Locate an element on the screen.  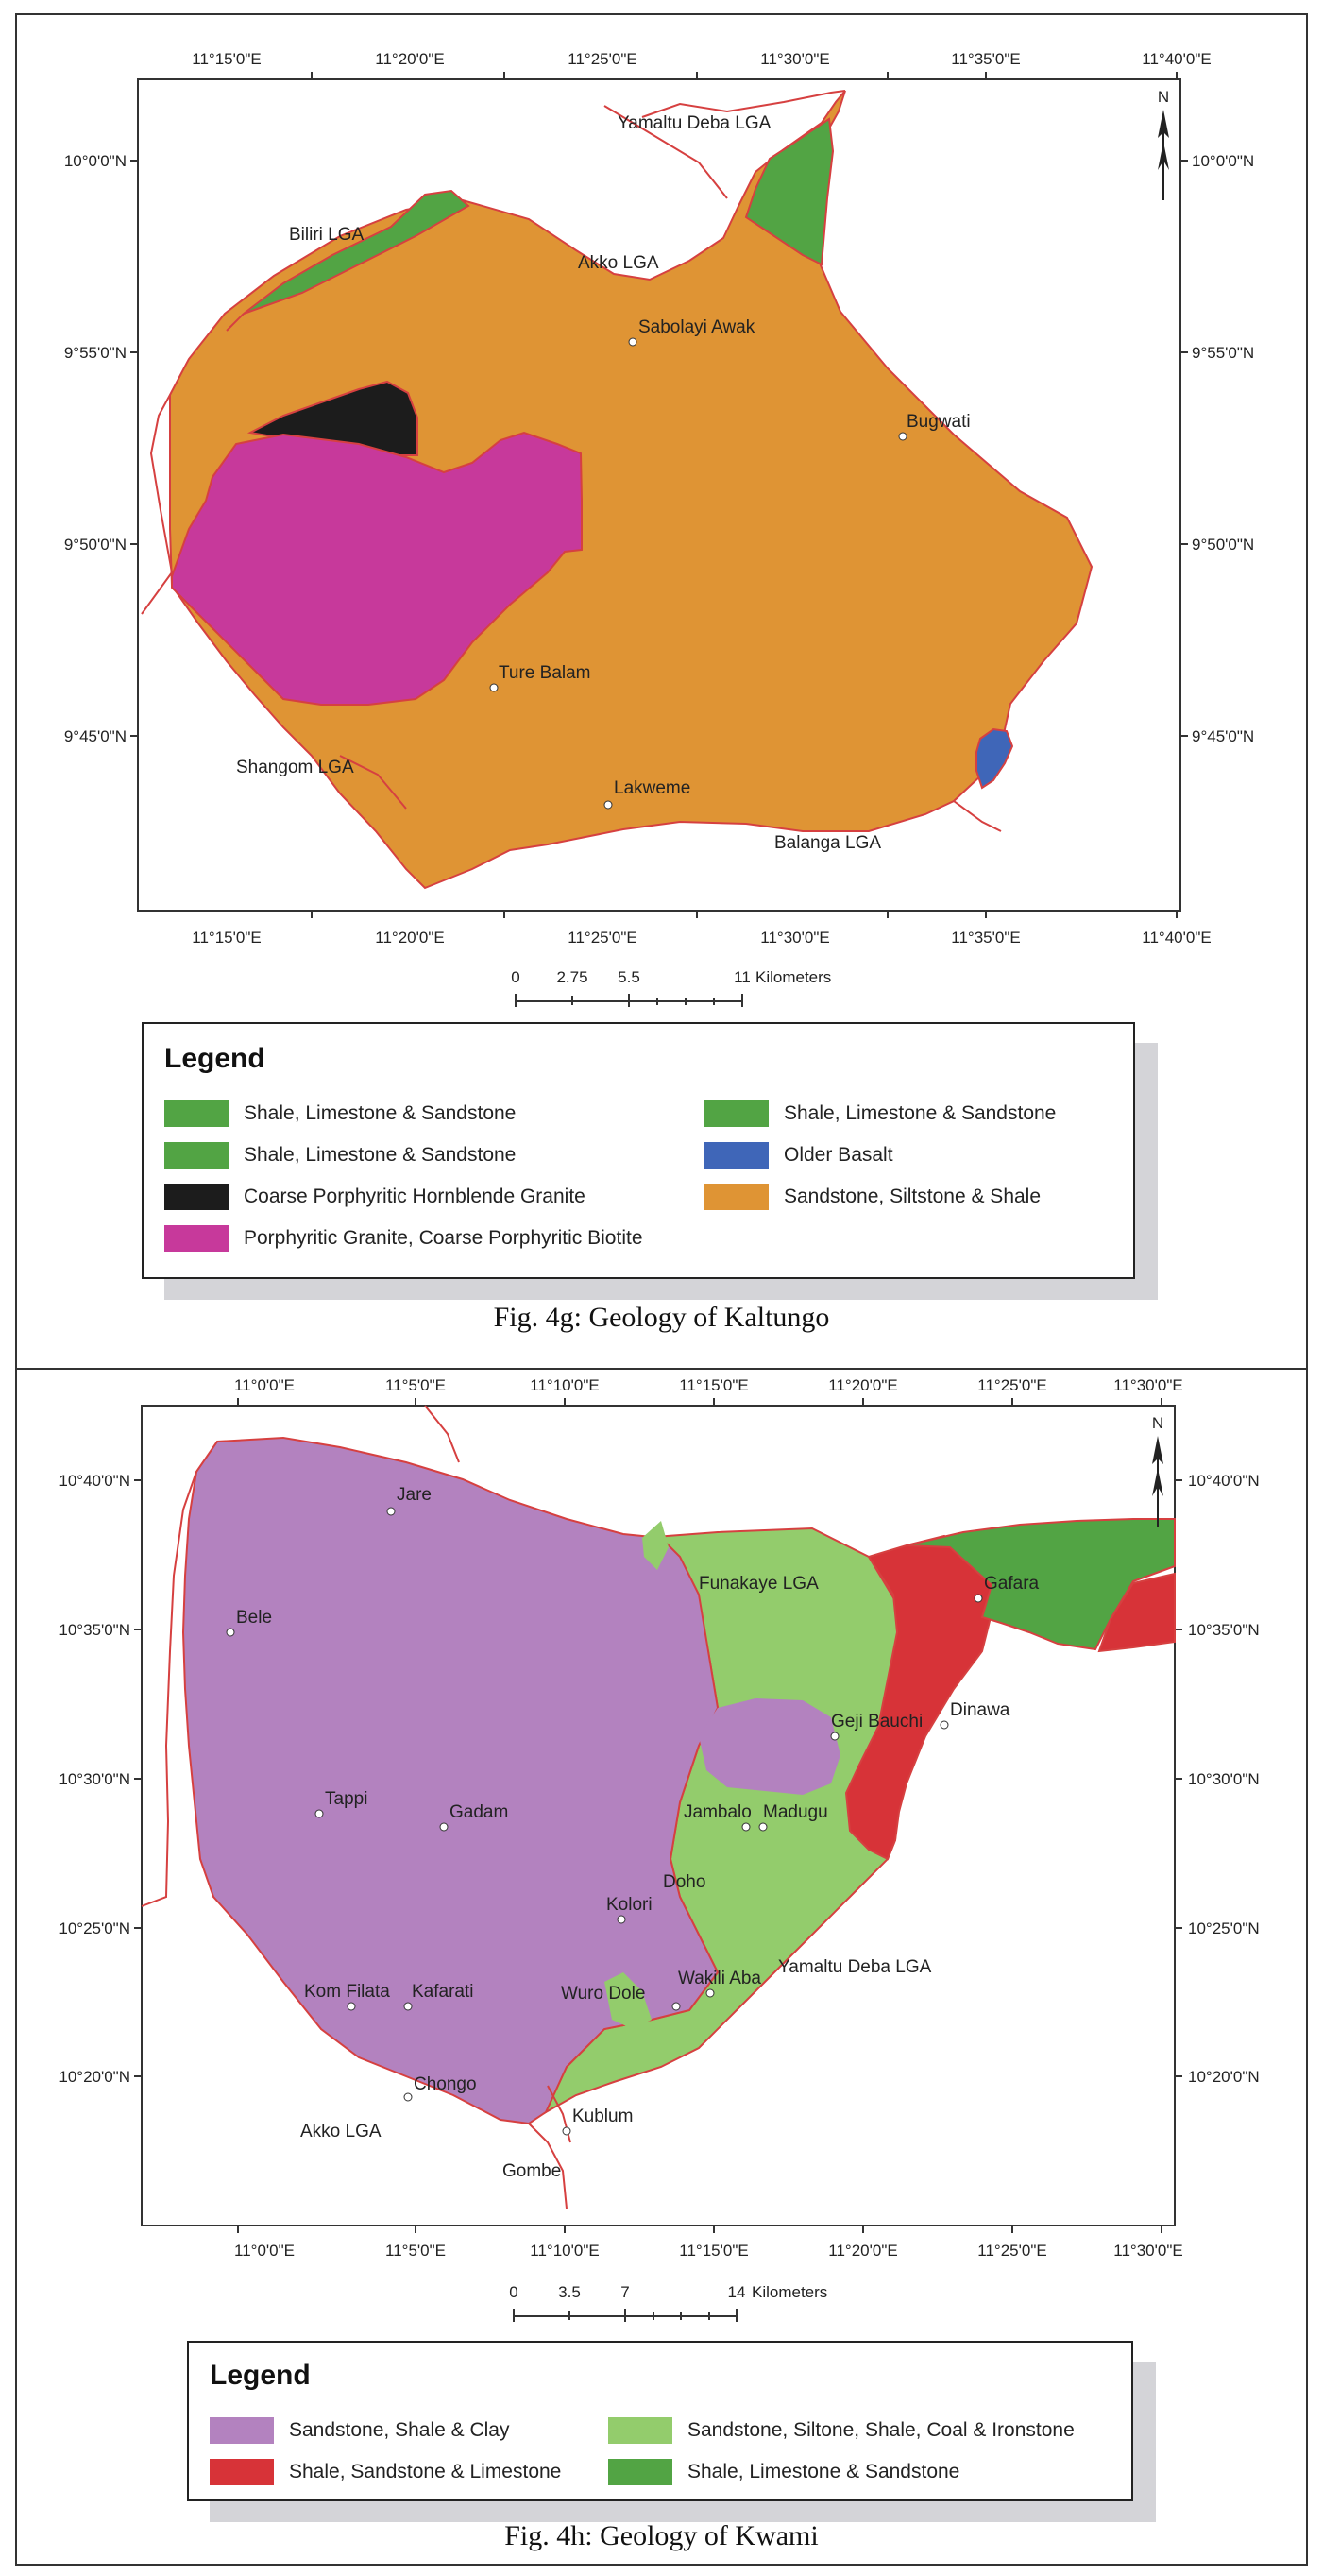
scale-label: 3.5 is located at coordinates (569, 2292).